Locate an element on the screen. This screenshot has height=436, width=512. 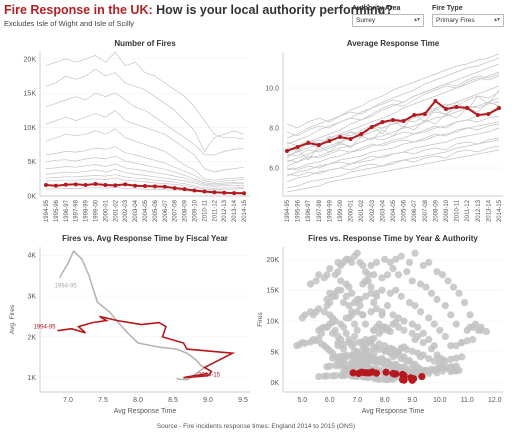
response-x-tick-label: 2007-08 is located at coordinates (426, 210).